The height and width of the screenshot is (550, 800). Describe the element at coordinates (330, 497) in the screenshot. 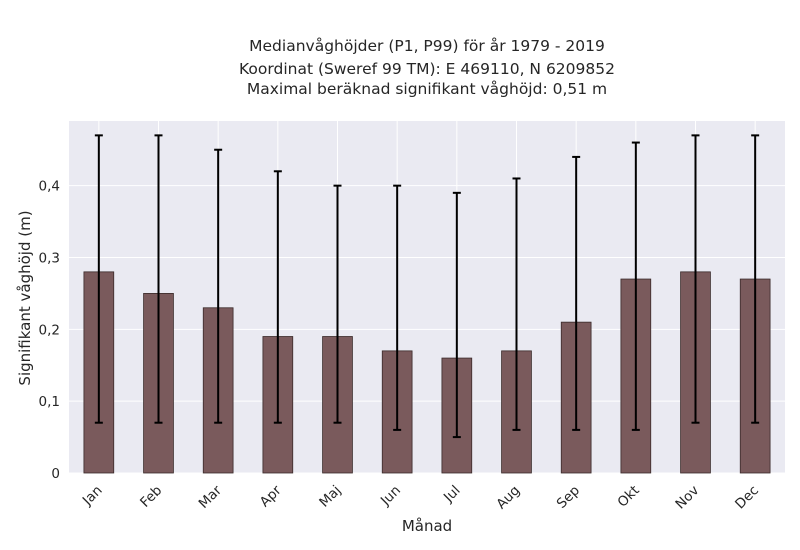

I see `x-tick-label: Maj` at that location.